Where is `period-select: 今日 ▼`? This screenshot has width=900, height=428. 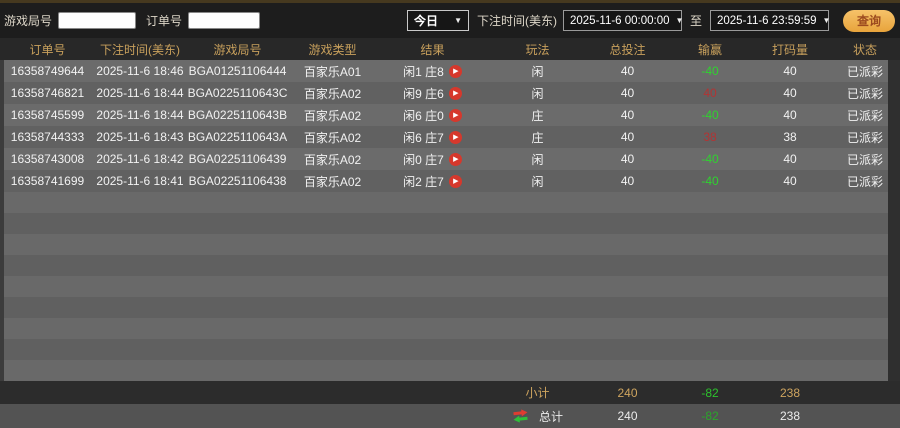 period-select: 今日 ▼ is located at coordinates (437, 20).